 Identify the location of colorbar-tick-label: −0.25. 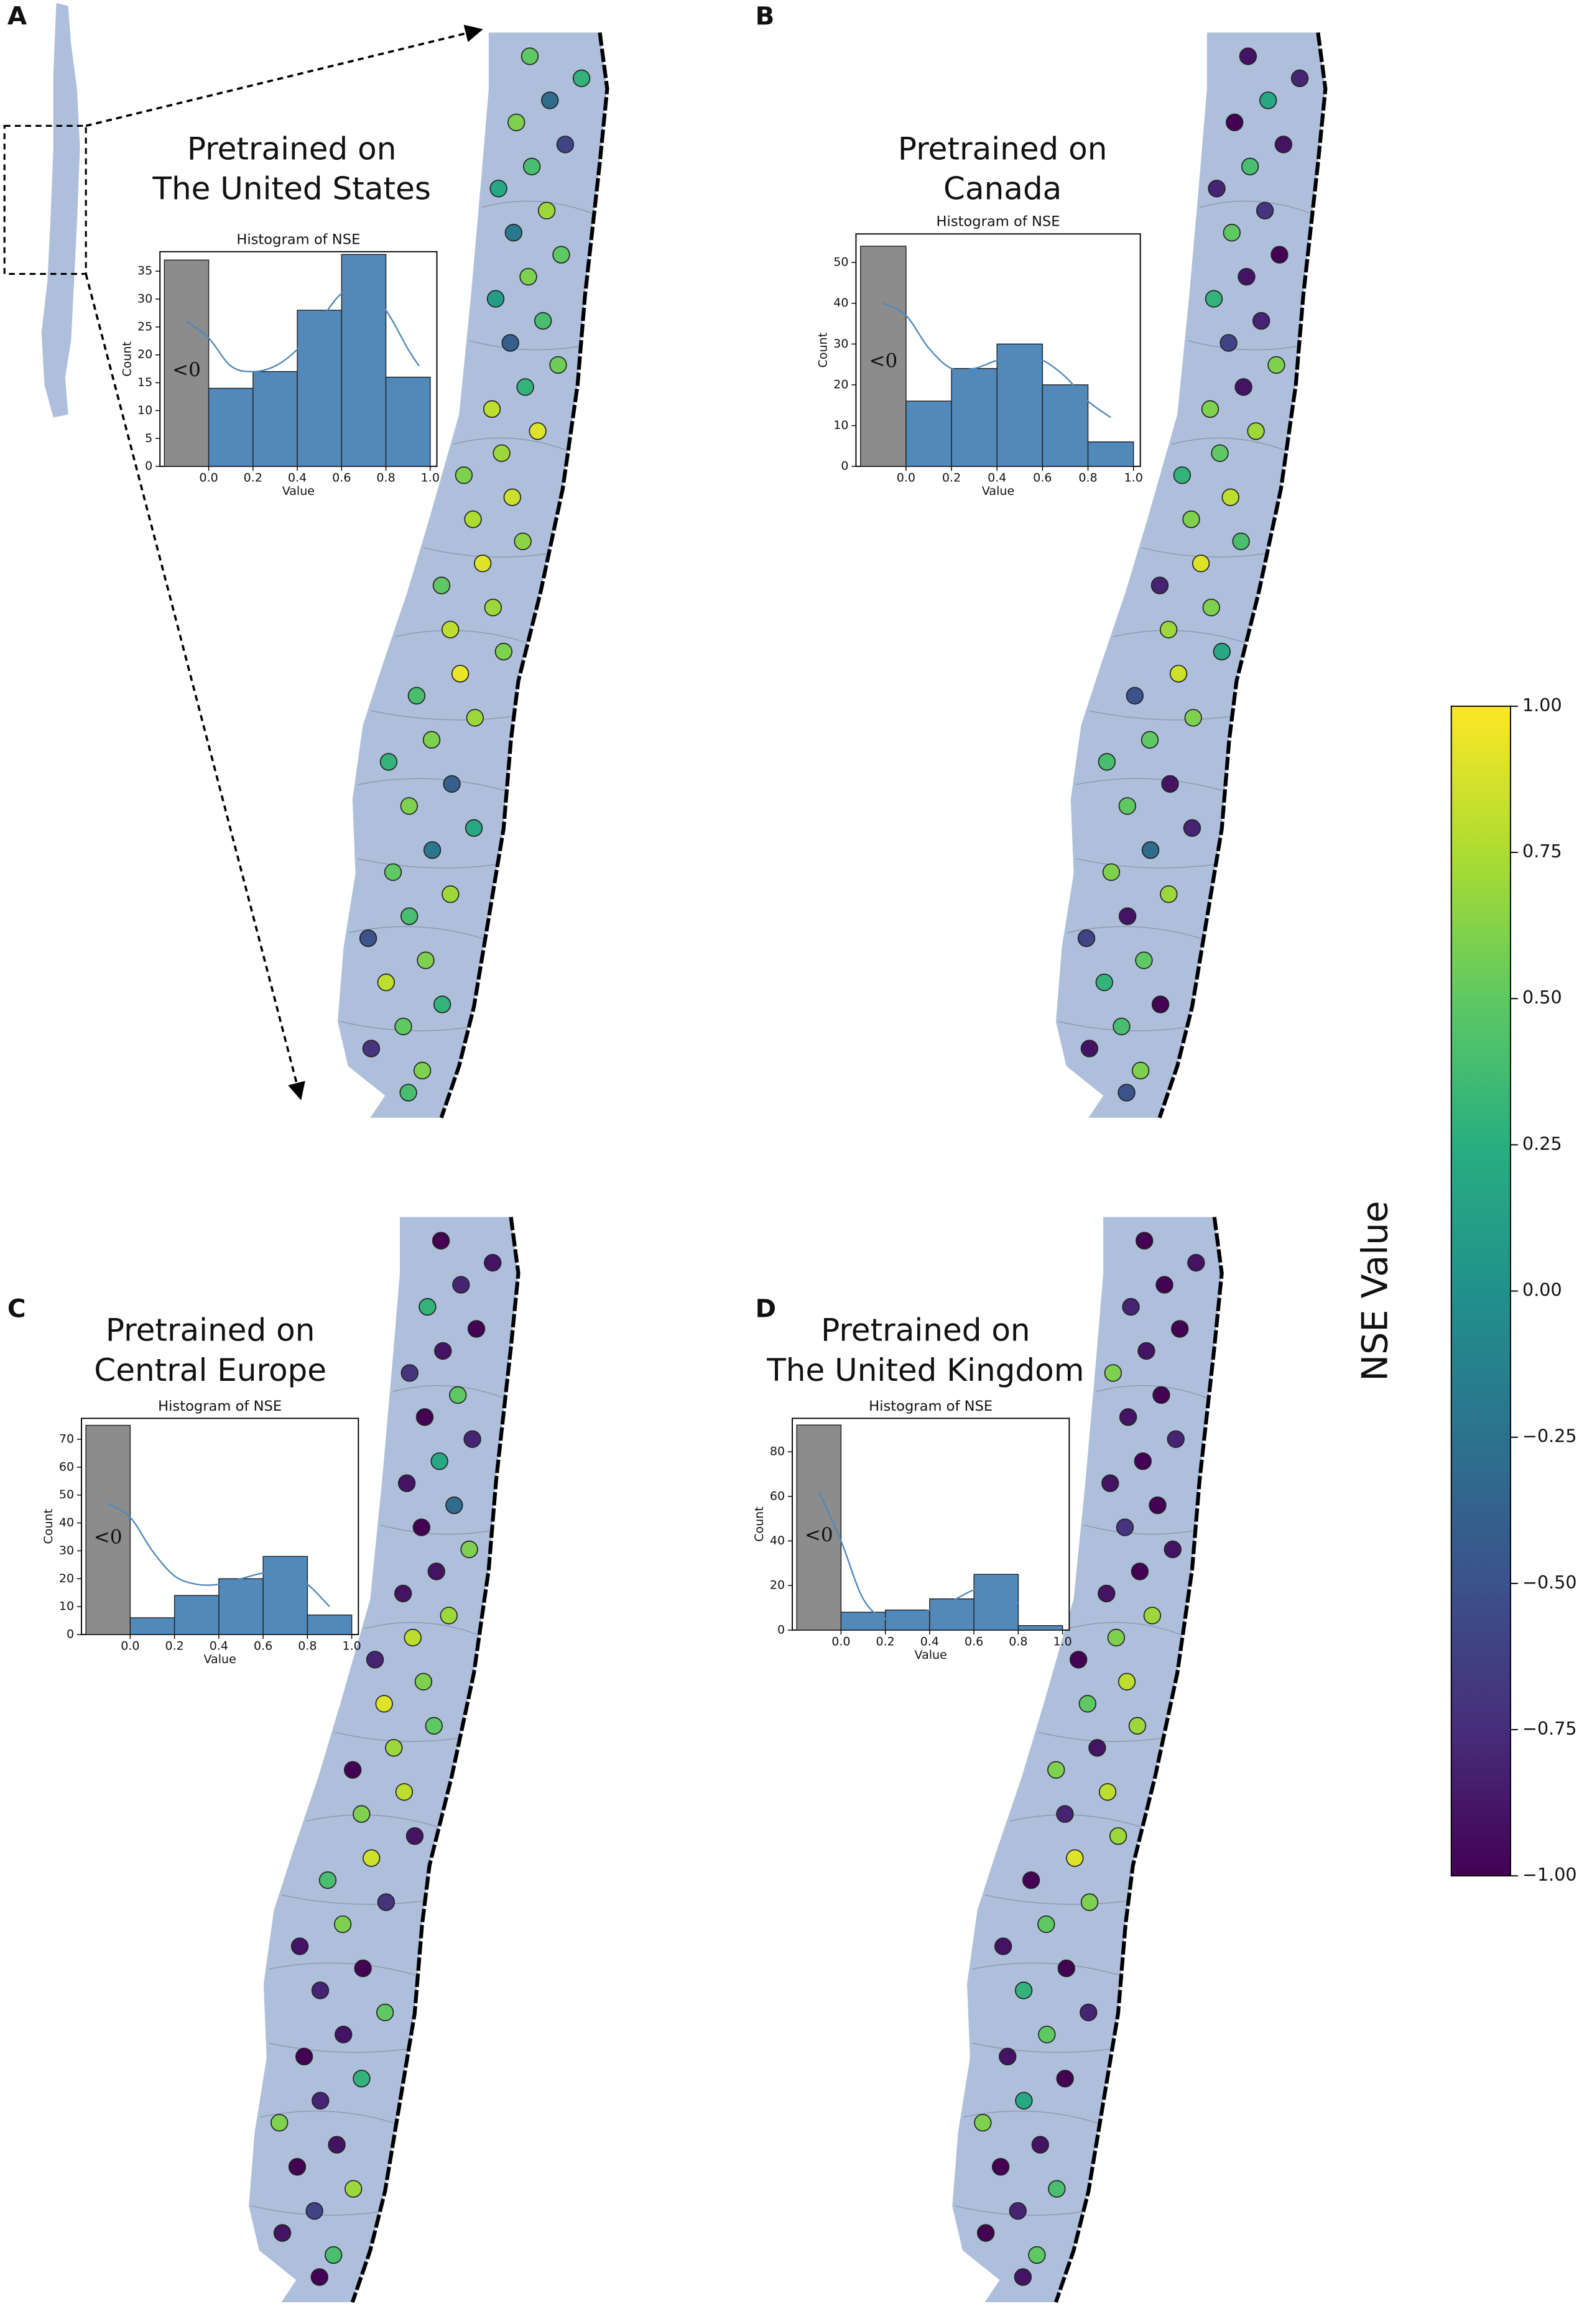
(1549, 1436).